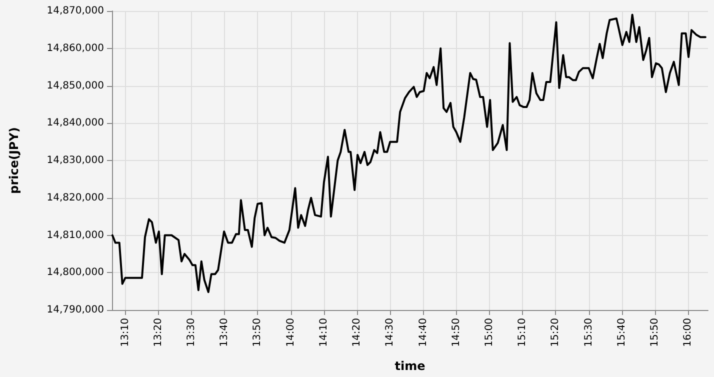 This screenshot has width=714, height=377. I want to click on x-tick-label: 14:50, so click(456, 332).